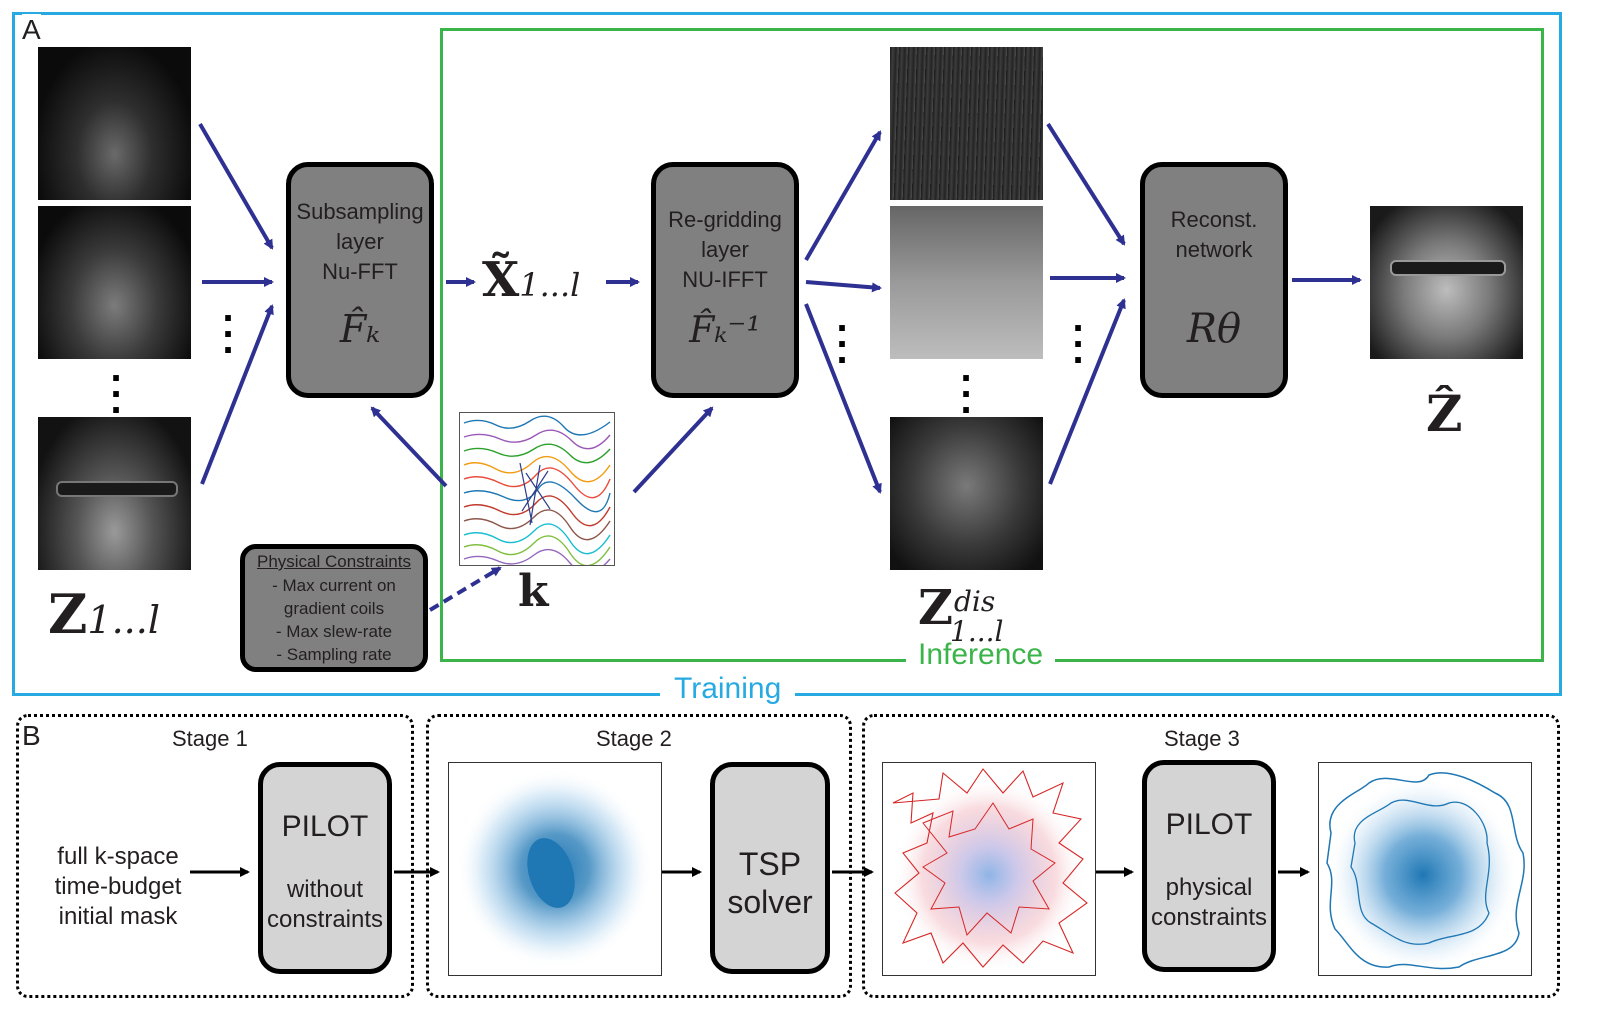 This screenshot has width=1614, height=1026. What do you see at coordinates (325, 889) in the screenshot?
I see `pilot-line: without` at bounding box center [325, 889].